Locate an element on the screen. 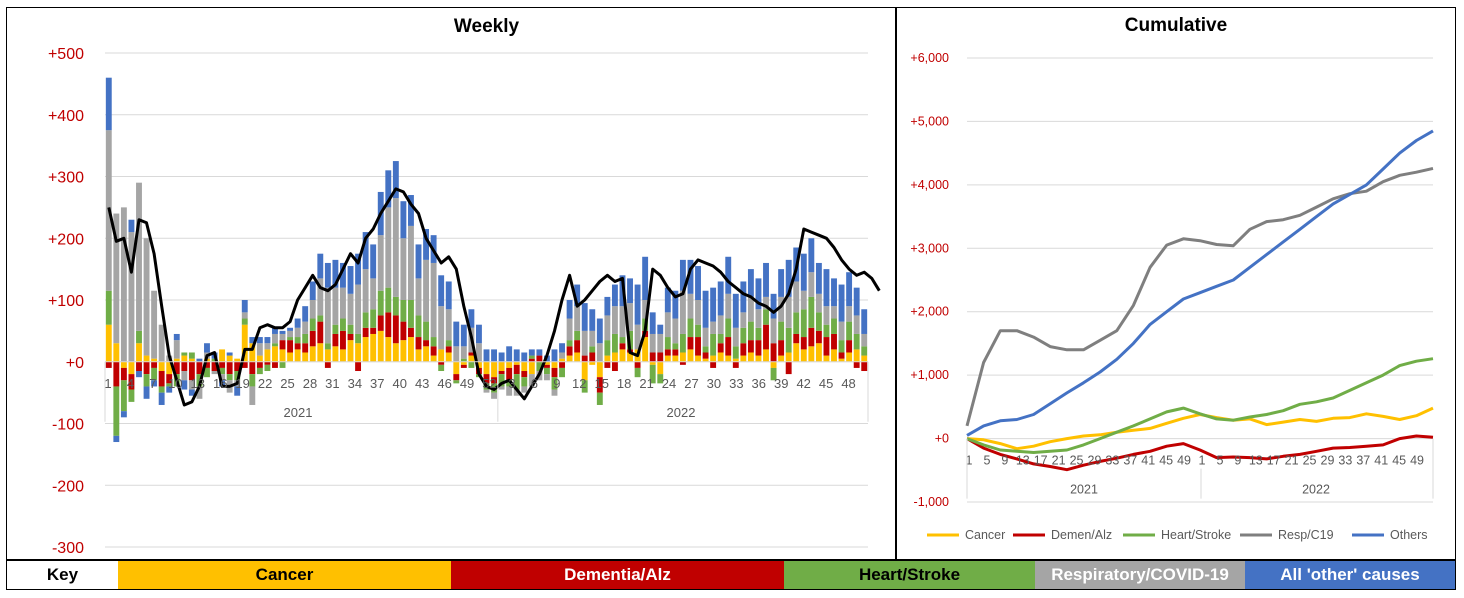 This screenshot has height=598, width=1464. x-tick-label: 3 is located at coordinates (511, 383).